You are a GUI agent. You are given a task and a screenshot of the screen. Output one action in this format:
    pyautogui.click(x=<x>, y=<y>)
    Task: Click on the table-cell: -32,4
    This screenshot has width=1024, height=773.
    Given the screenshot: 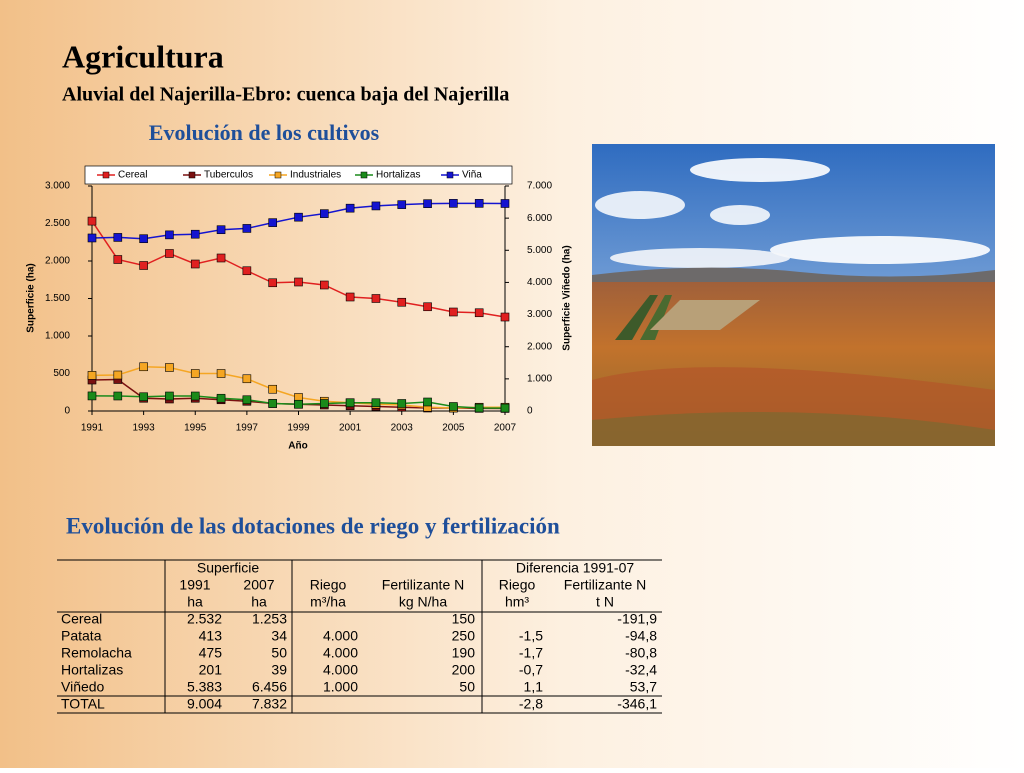 What is the action you would take?
    pyautogui.click(x=641, y=670)
    